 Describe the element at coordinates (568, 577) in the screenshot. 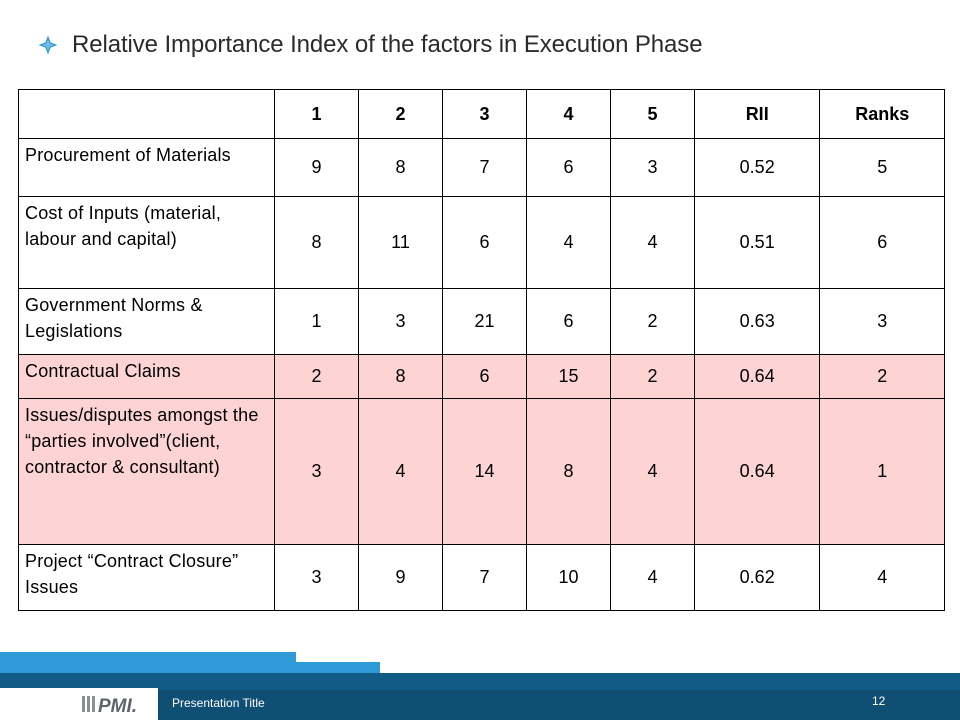

I see `value-cell: 10` at that location.